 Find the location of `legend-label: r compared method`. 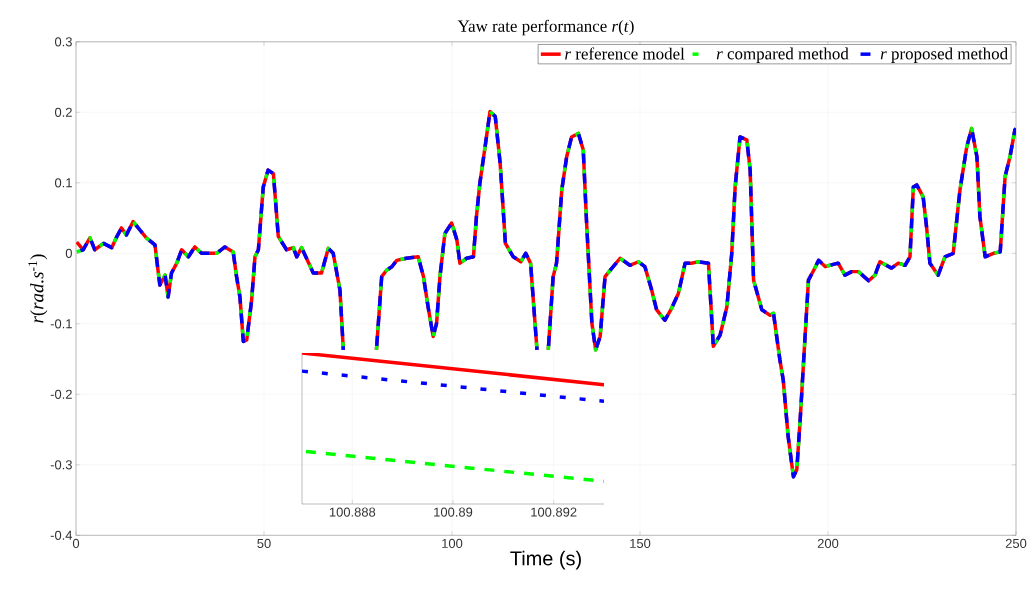

legend-label: r compared method is located at coordinates (782, 55).